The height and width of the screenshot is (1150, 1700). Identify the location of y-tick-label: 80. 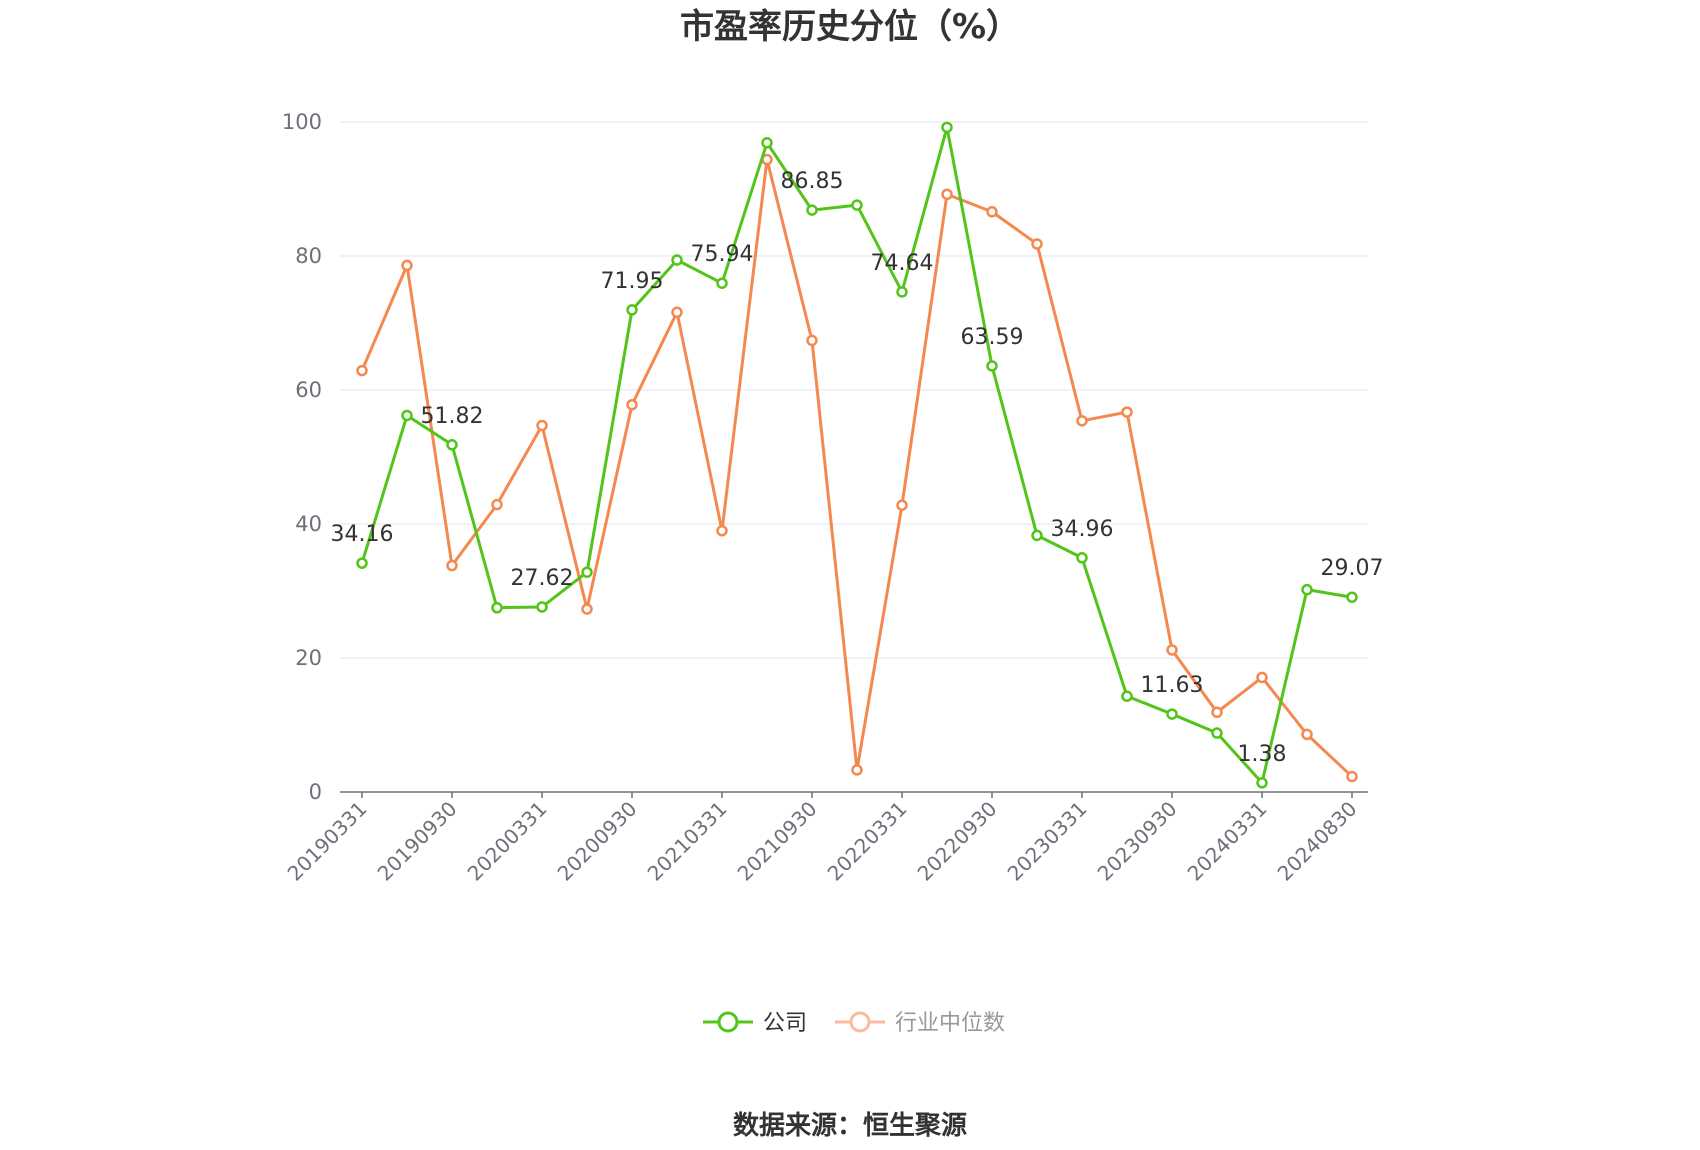
(308, 256).